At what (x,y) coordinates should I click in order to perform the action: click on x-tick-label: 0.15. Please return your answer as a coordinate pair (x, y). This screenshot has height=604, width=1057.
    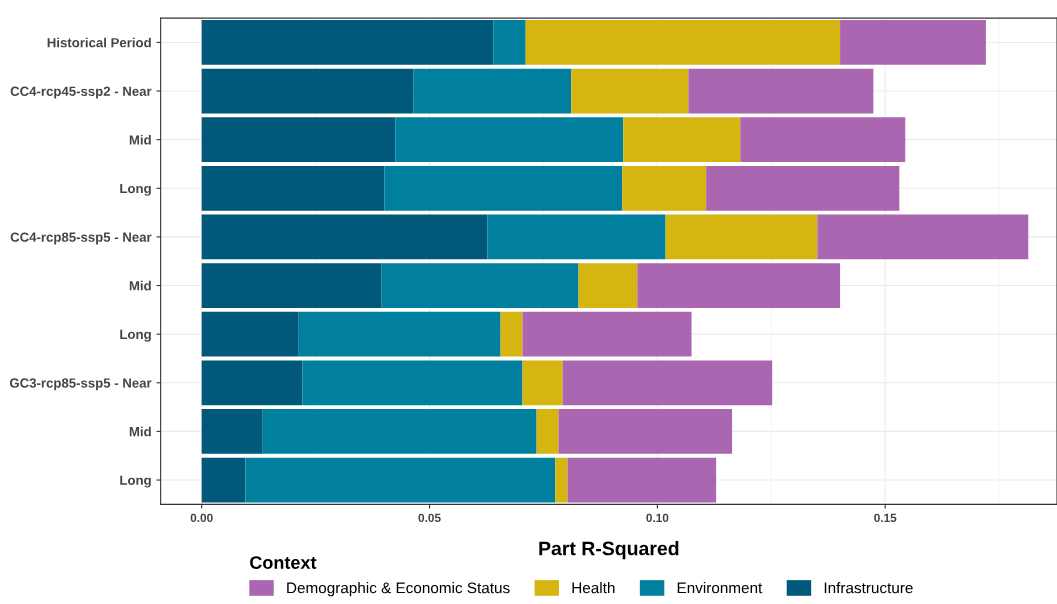
    Looking at the image, I should click on (885, 518).